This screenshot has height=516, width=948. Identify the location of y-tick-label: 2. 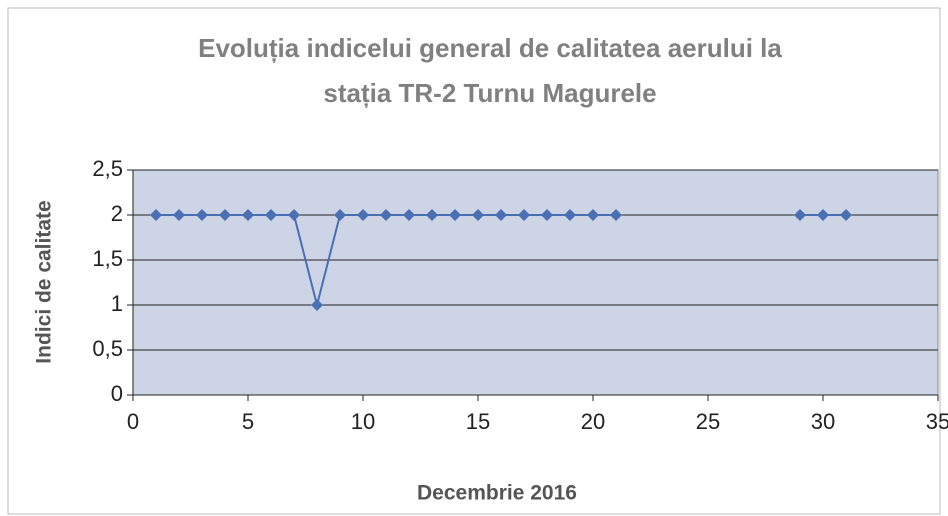
(117, 213).